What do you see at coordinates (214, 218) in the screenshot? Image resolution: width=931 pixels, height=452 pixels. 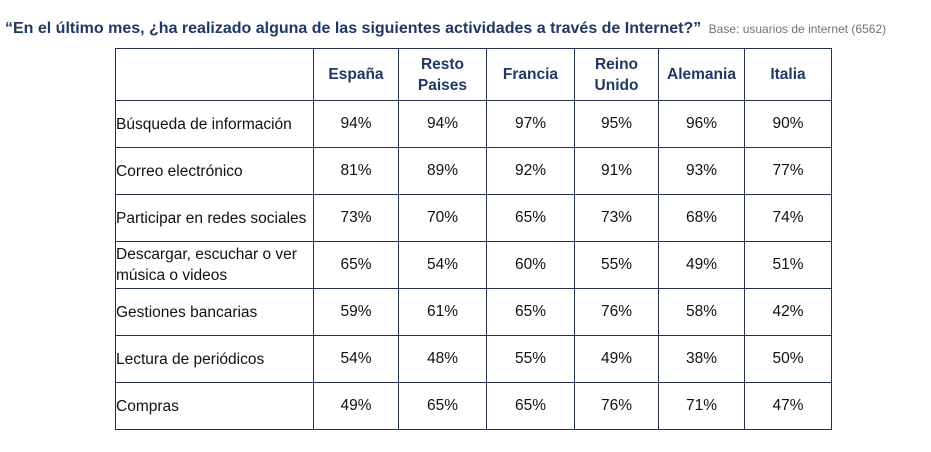 I see `row-label: Participar en redes sociales` at bounding box center [214, 218].